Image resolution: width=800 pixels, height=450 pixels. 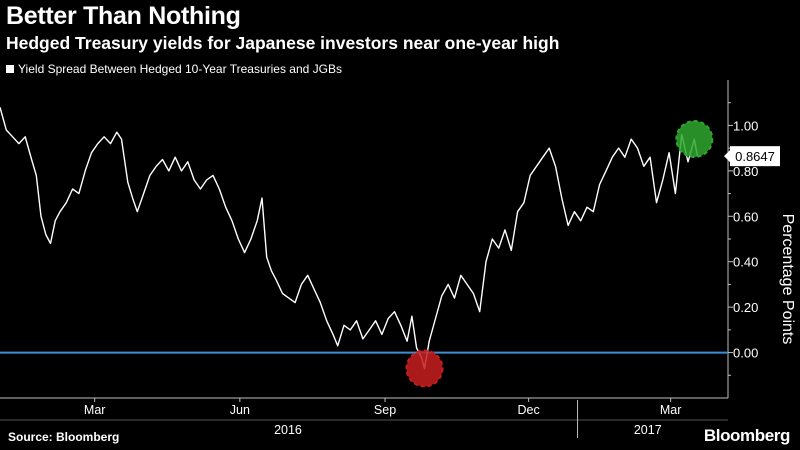 What do you see at coordinates (288, 430) in the screenshot?
I see `year-label: 2016` at bounding box center [288, 430].